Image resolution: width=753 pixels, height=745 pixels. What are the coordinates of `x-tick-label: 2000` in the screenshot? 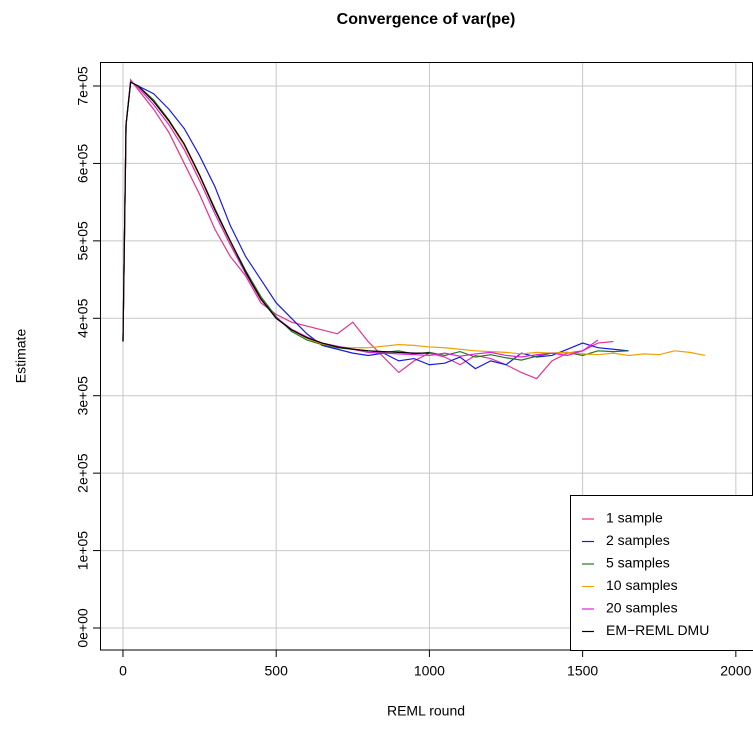 It's located at (735, 671).